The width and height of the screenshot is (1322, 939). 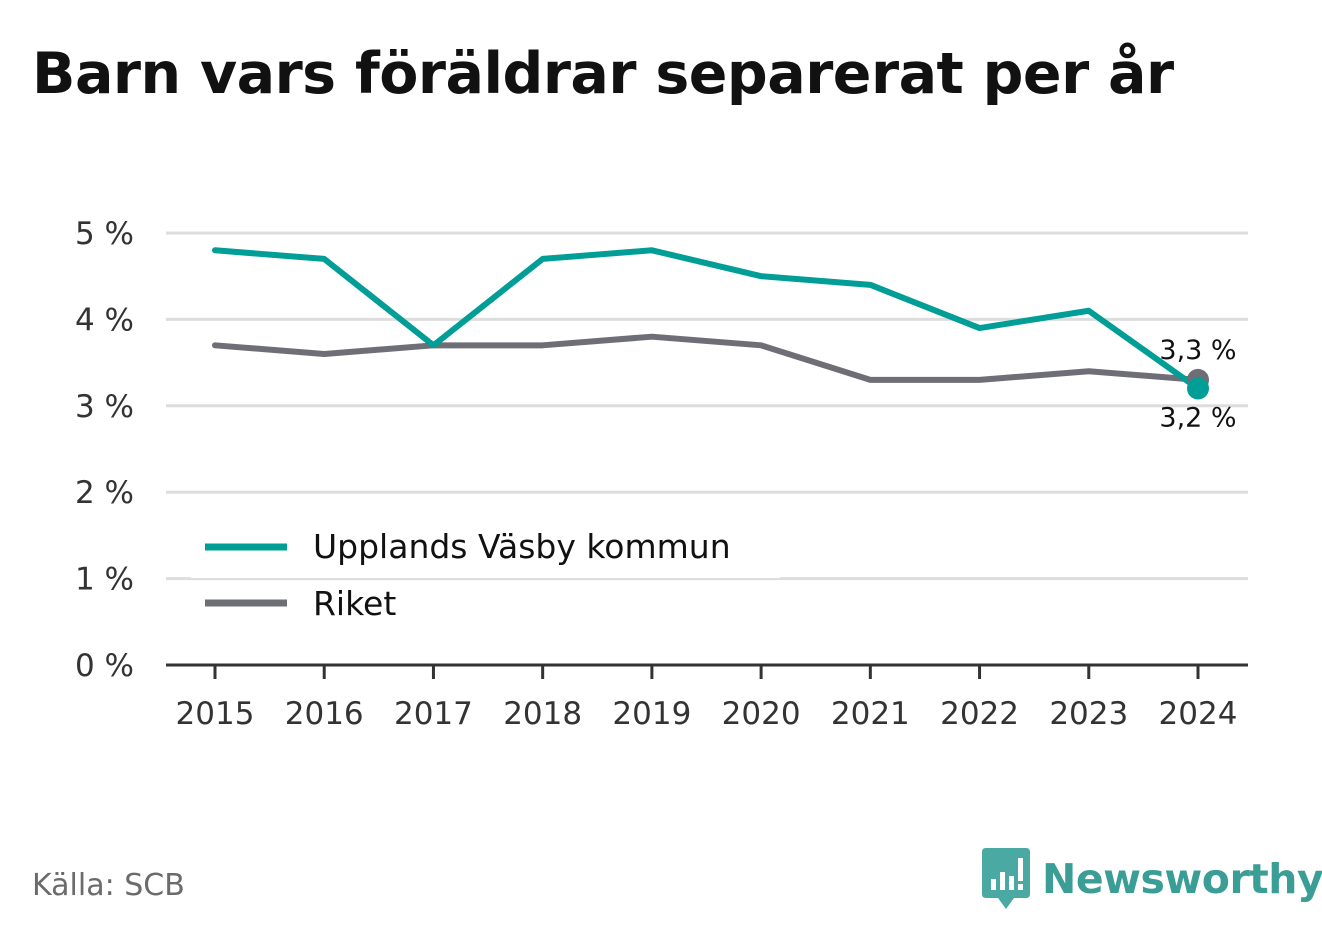 I want to click on y-axis-ticks: 0 % 1 % 2 % 3 % 4 % 5 %, so click(x=104, y=450).